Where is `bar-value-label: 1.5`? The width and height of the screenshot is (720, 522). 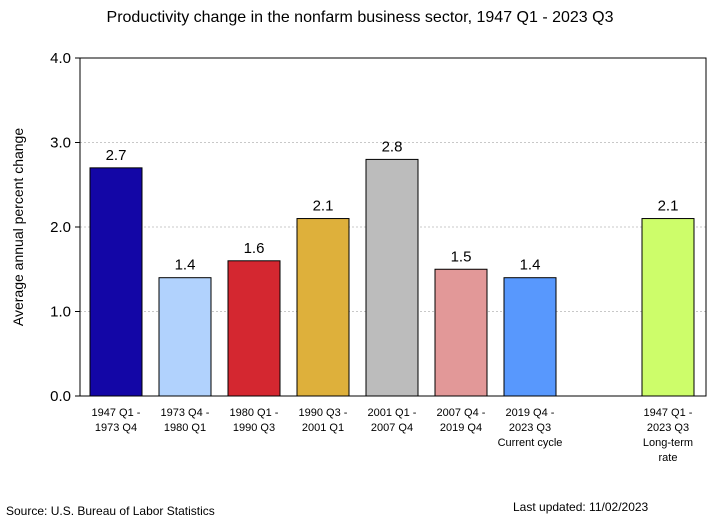
bar-value-label: 1.5 is located at coordinates (461, 256).